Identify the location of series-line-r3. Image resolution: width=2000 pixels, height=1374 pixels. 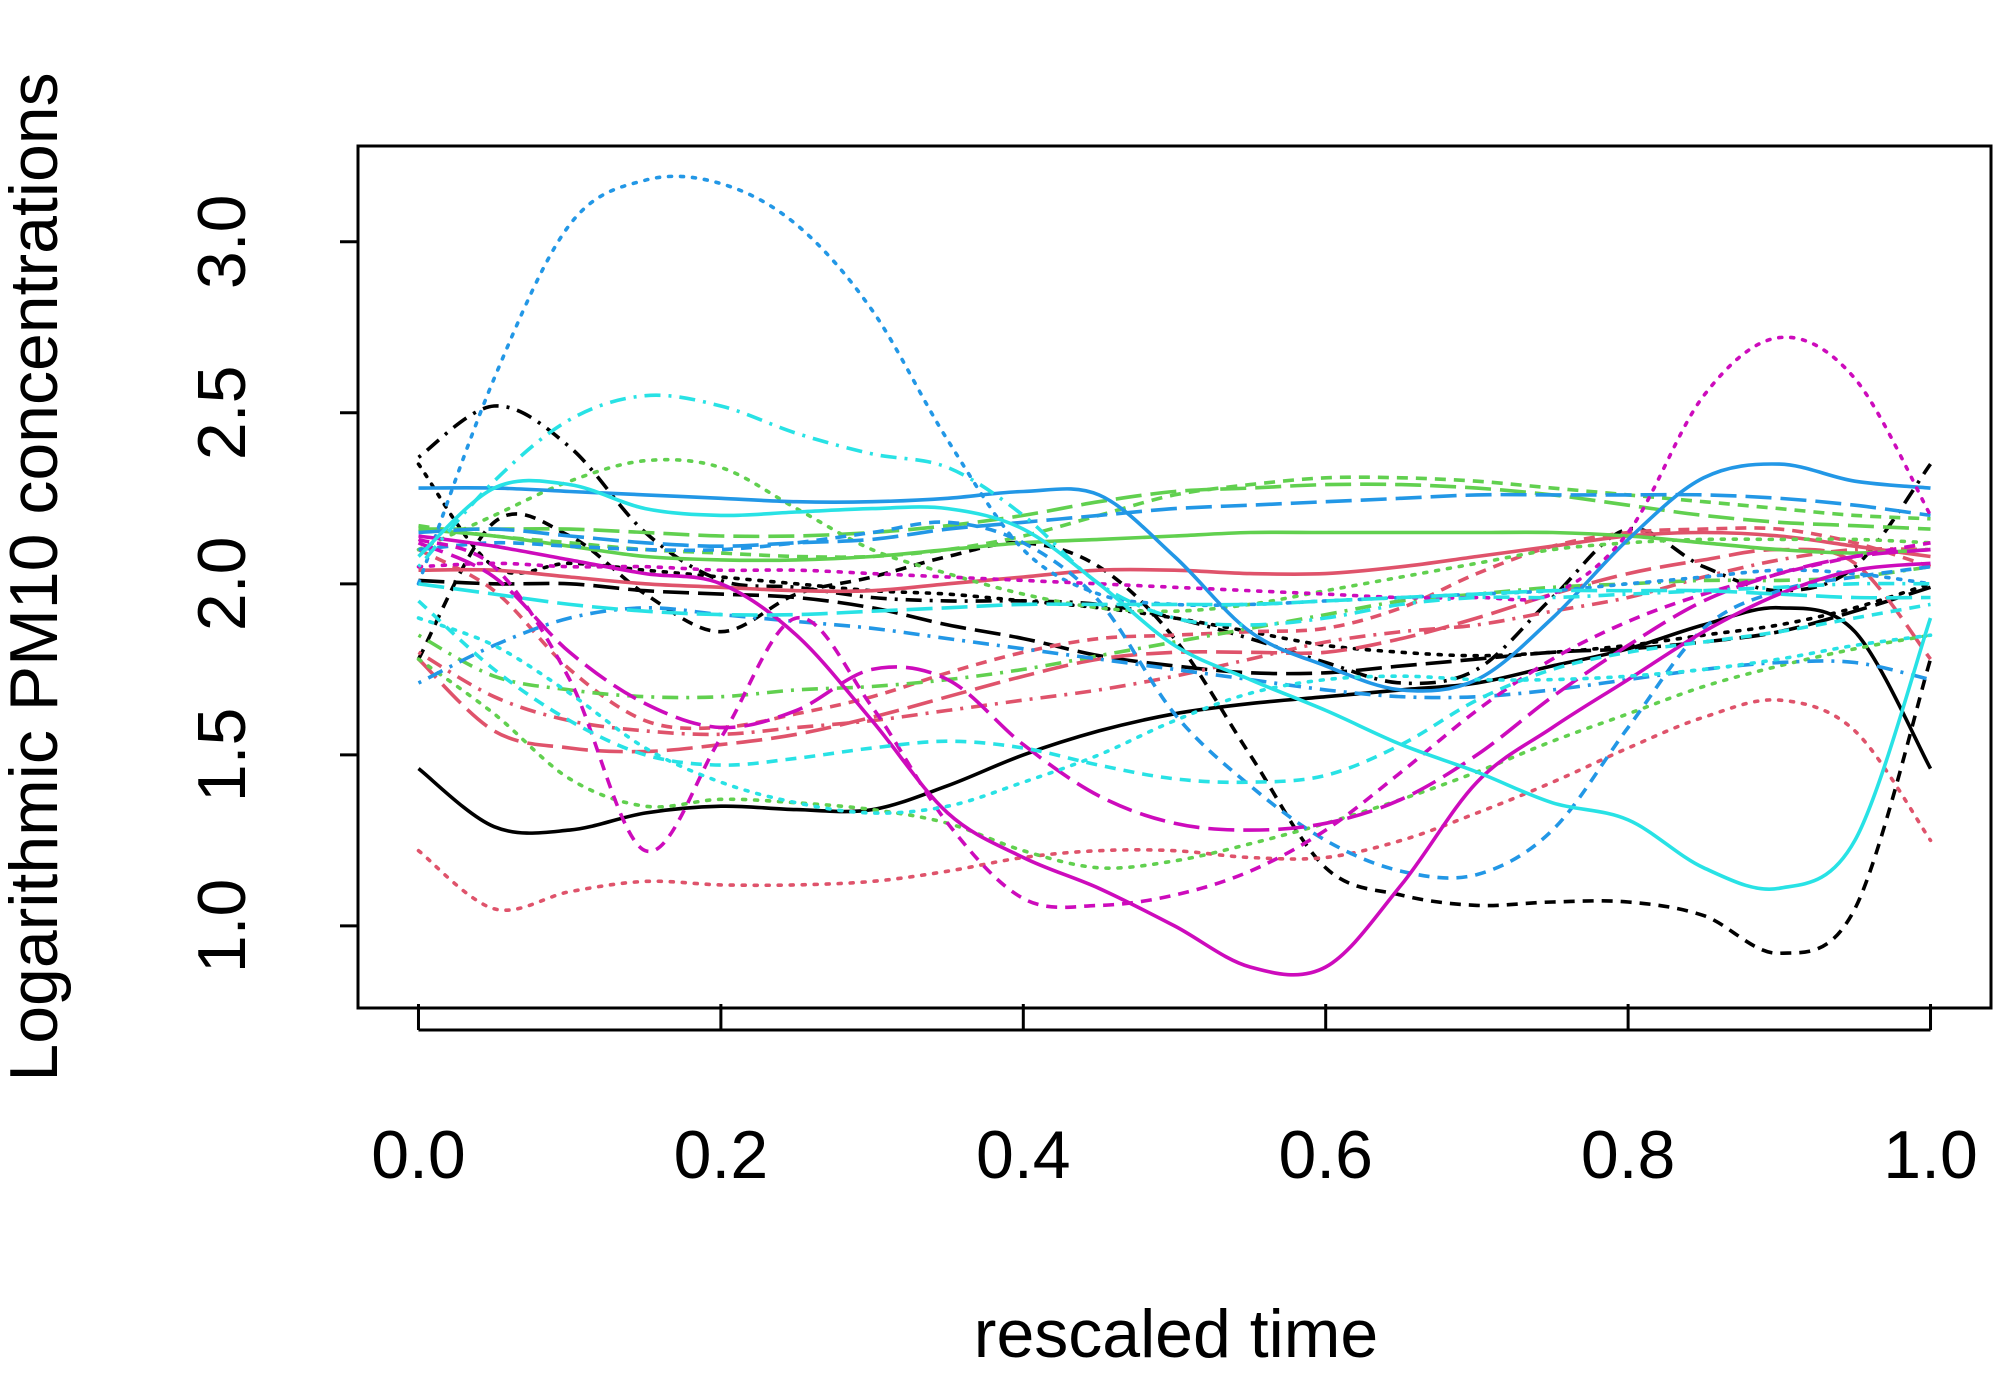
(1174, 642).